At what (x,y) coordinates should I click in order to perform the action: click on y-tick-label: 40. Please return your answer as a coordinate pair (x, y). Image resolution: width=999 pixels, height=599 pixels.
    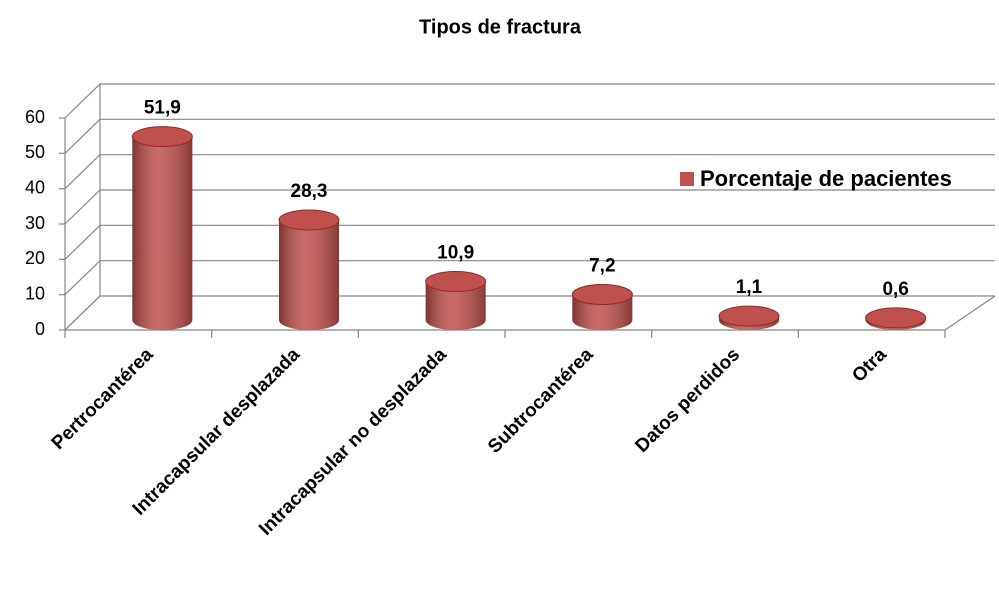
    Looking at the image, I should click on (35, 187).